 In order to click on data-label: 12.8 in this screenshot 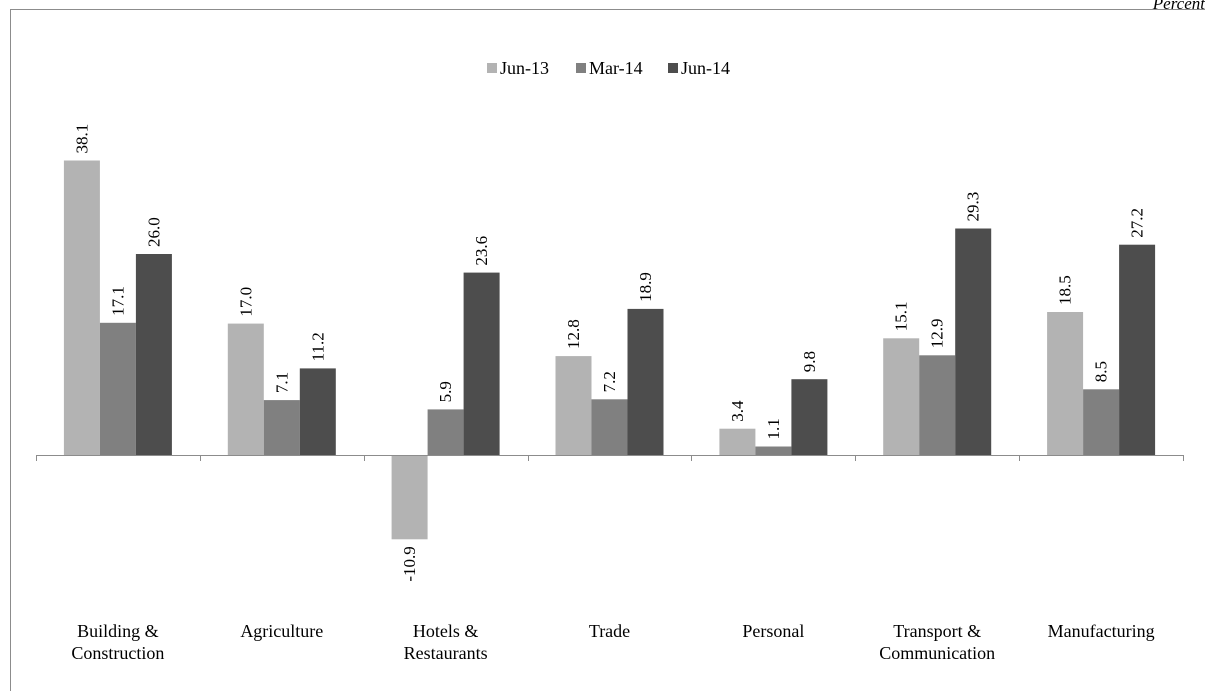, I will do `click(573, 334)`.